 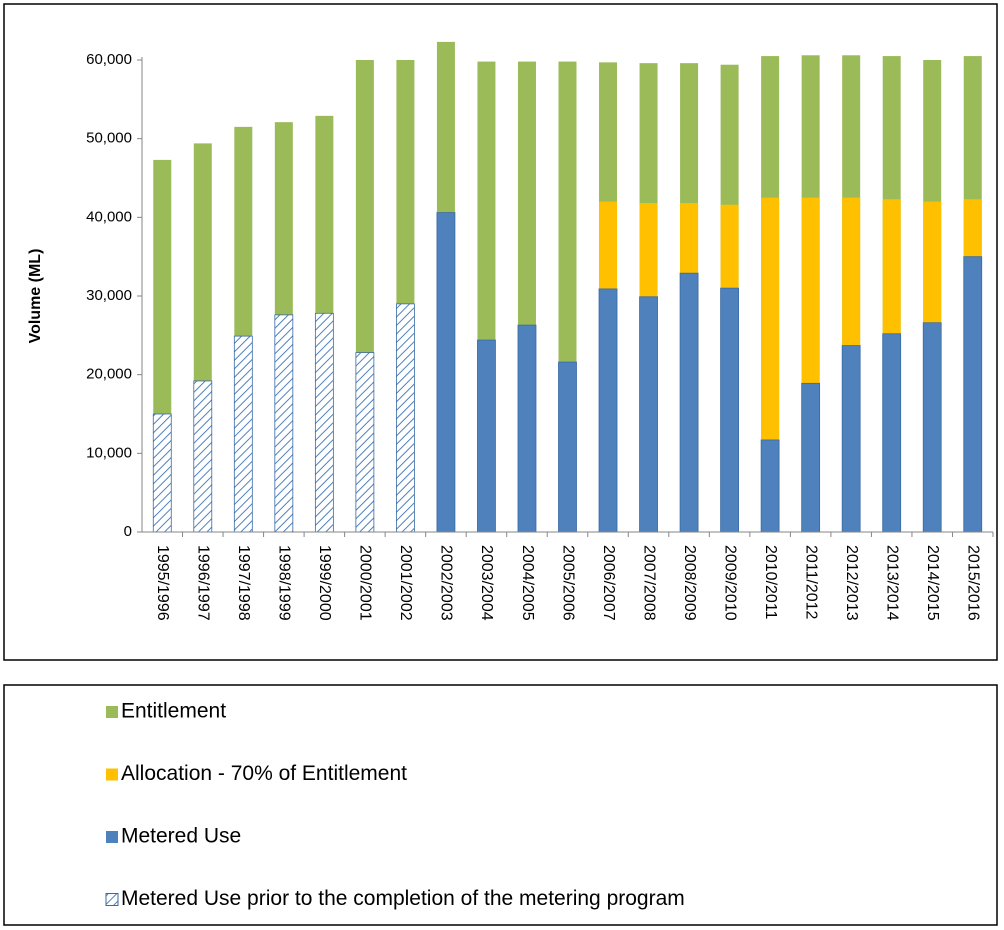 I want to click on legend-label: Allocation - 70% of Entitlement, so click(x=264, y=773).